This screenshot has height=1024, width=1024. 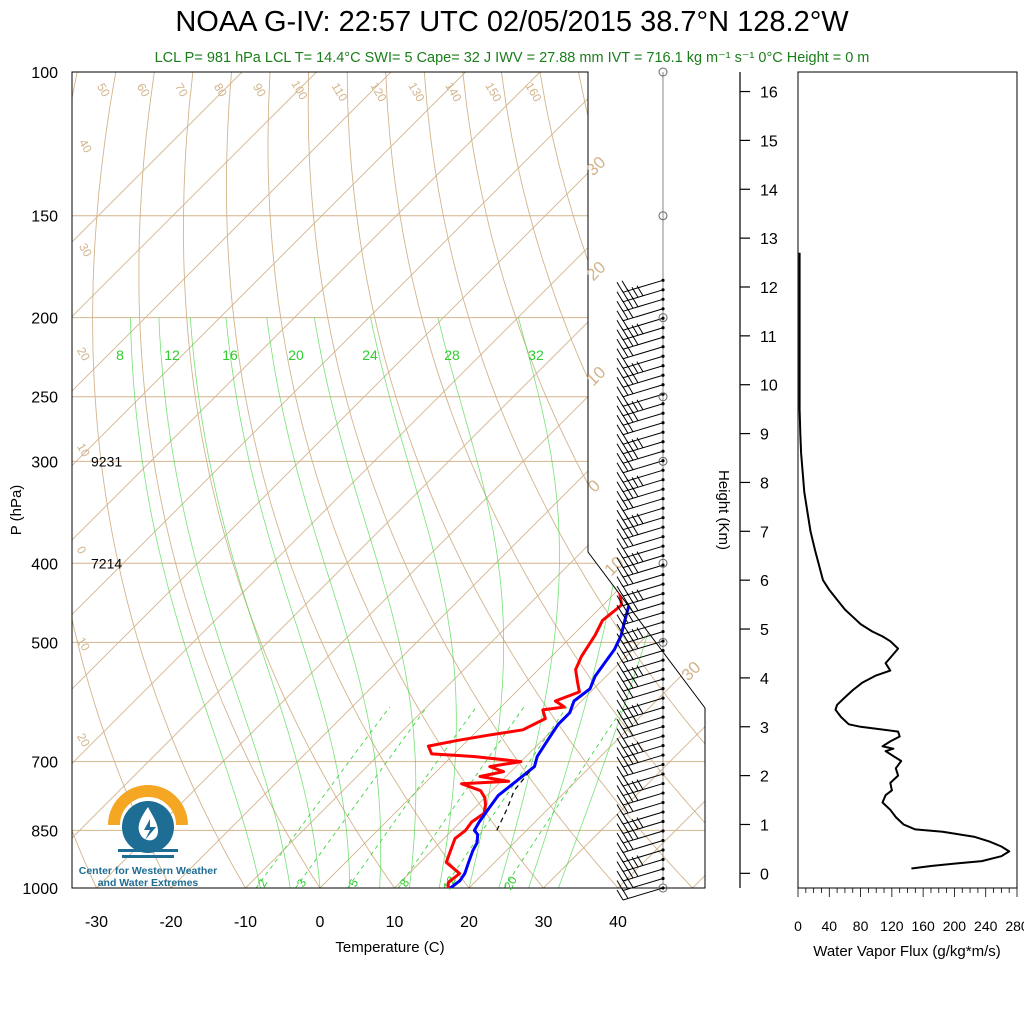 What do you see at coordinates (96, 922) in the screenshot?
I see `temperature-tick-label: -30` at bounding box center [96, 922].